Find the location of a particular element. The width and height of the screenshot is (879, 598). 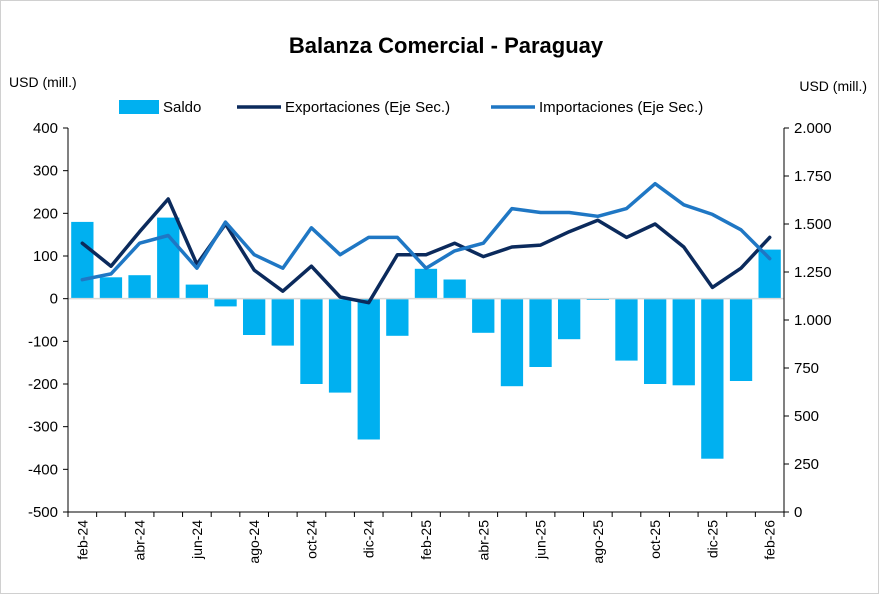

right-tick-label: 500 is located at coordinates (806, 416).